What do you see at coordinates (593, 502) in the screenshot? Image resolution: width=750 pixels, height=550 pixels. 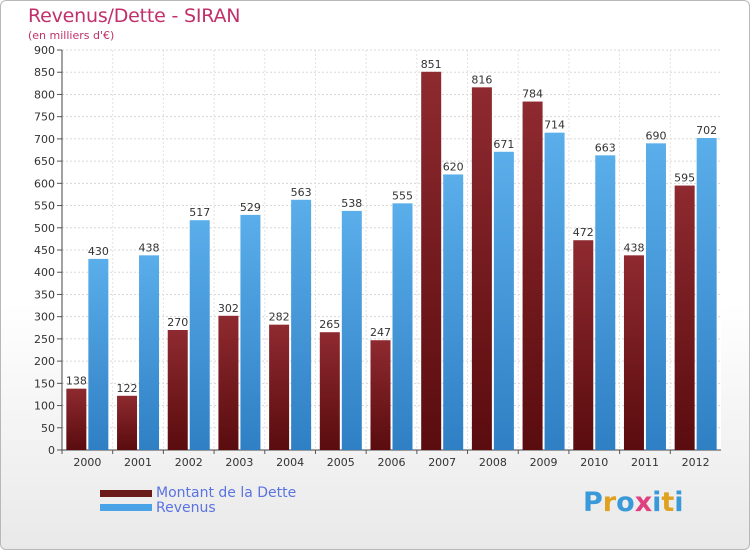 I see `logo-letter: P` at bounding box center [593, 502].